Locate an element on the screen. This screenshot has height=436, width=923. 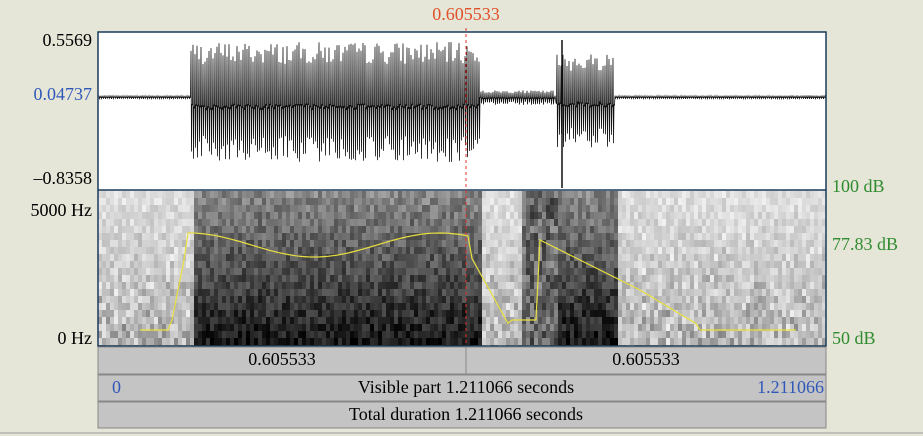
visible-bar is located at coordinates (462, 388).